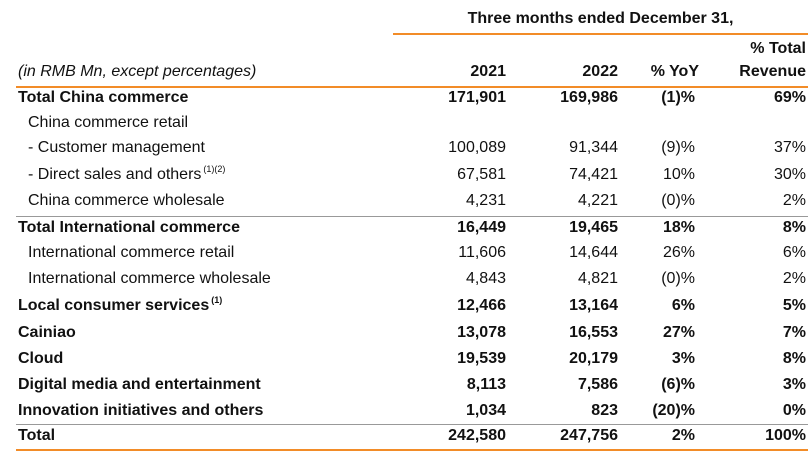  Describe the element at coordinates (139, 384) in the screenshot. I see `row-label: Digital media and entertainment` at that location.